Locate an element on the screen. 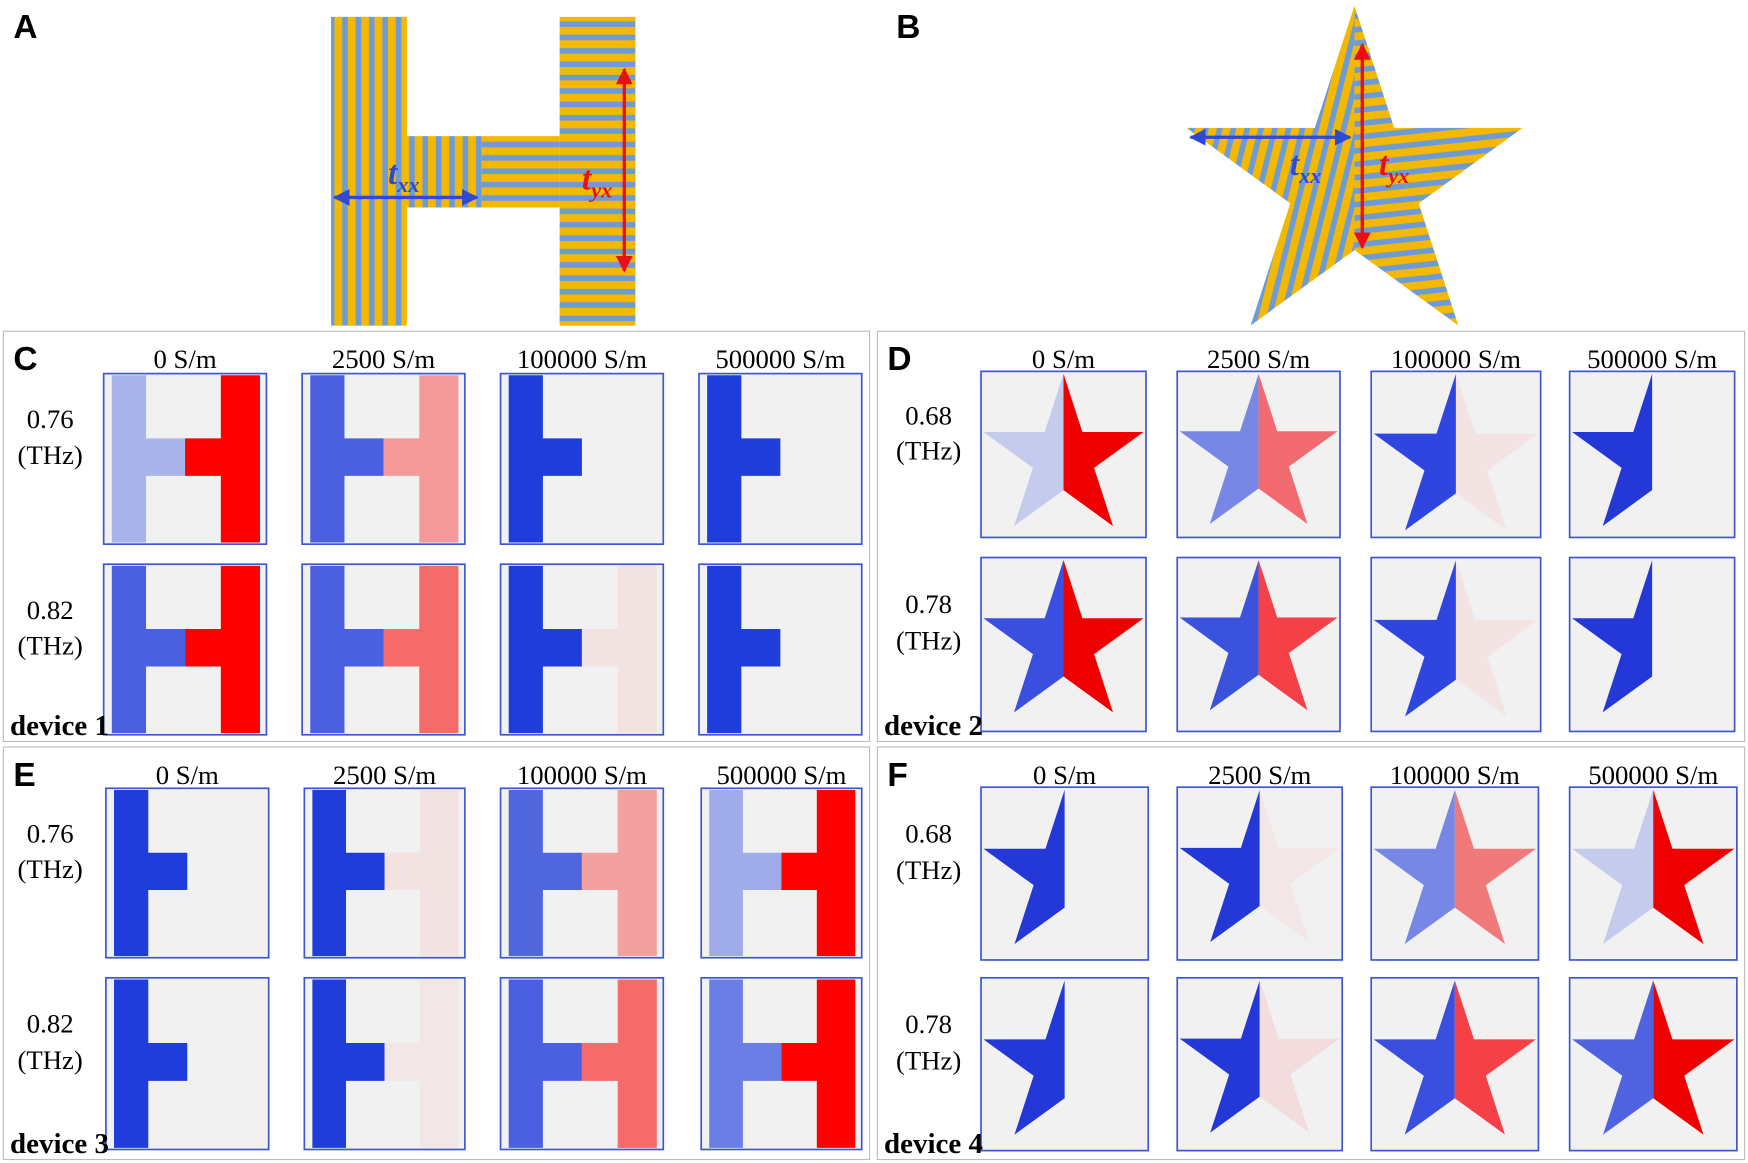 This screenshot has height=1163, width=1748. star-structure is located at coordinates (1354, 165).